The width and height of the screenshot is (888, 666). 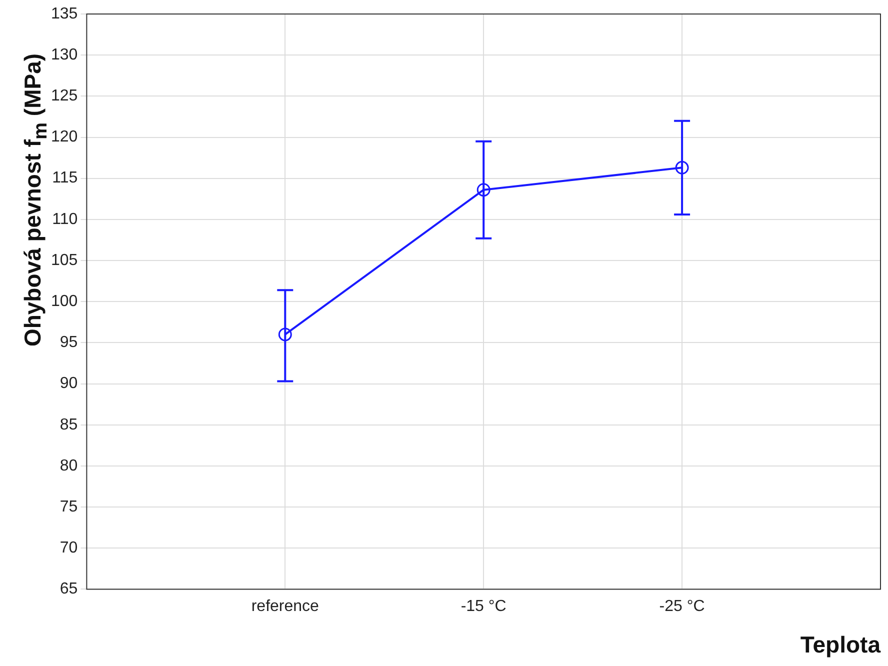 I want to click on y-tick-label: 85, so click(x=69, y=425).